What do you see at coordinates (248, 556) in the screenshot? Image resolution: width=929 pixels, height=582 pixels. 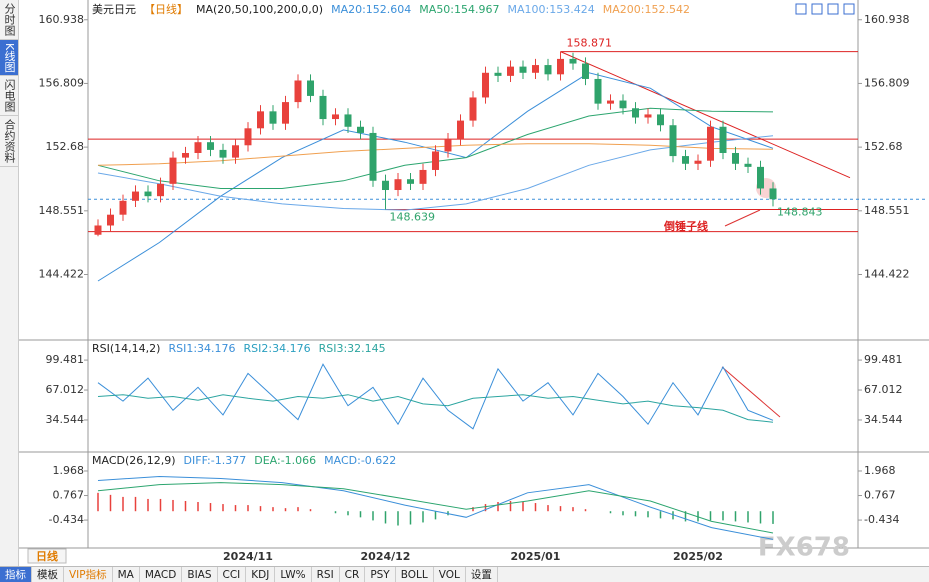 I see `x-tick-label: 2024/11` at bounding box center [248, 556].